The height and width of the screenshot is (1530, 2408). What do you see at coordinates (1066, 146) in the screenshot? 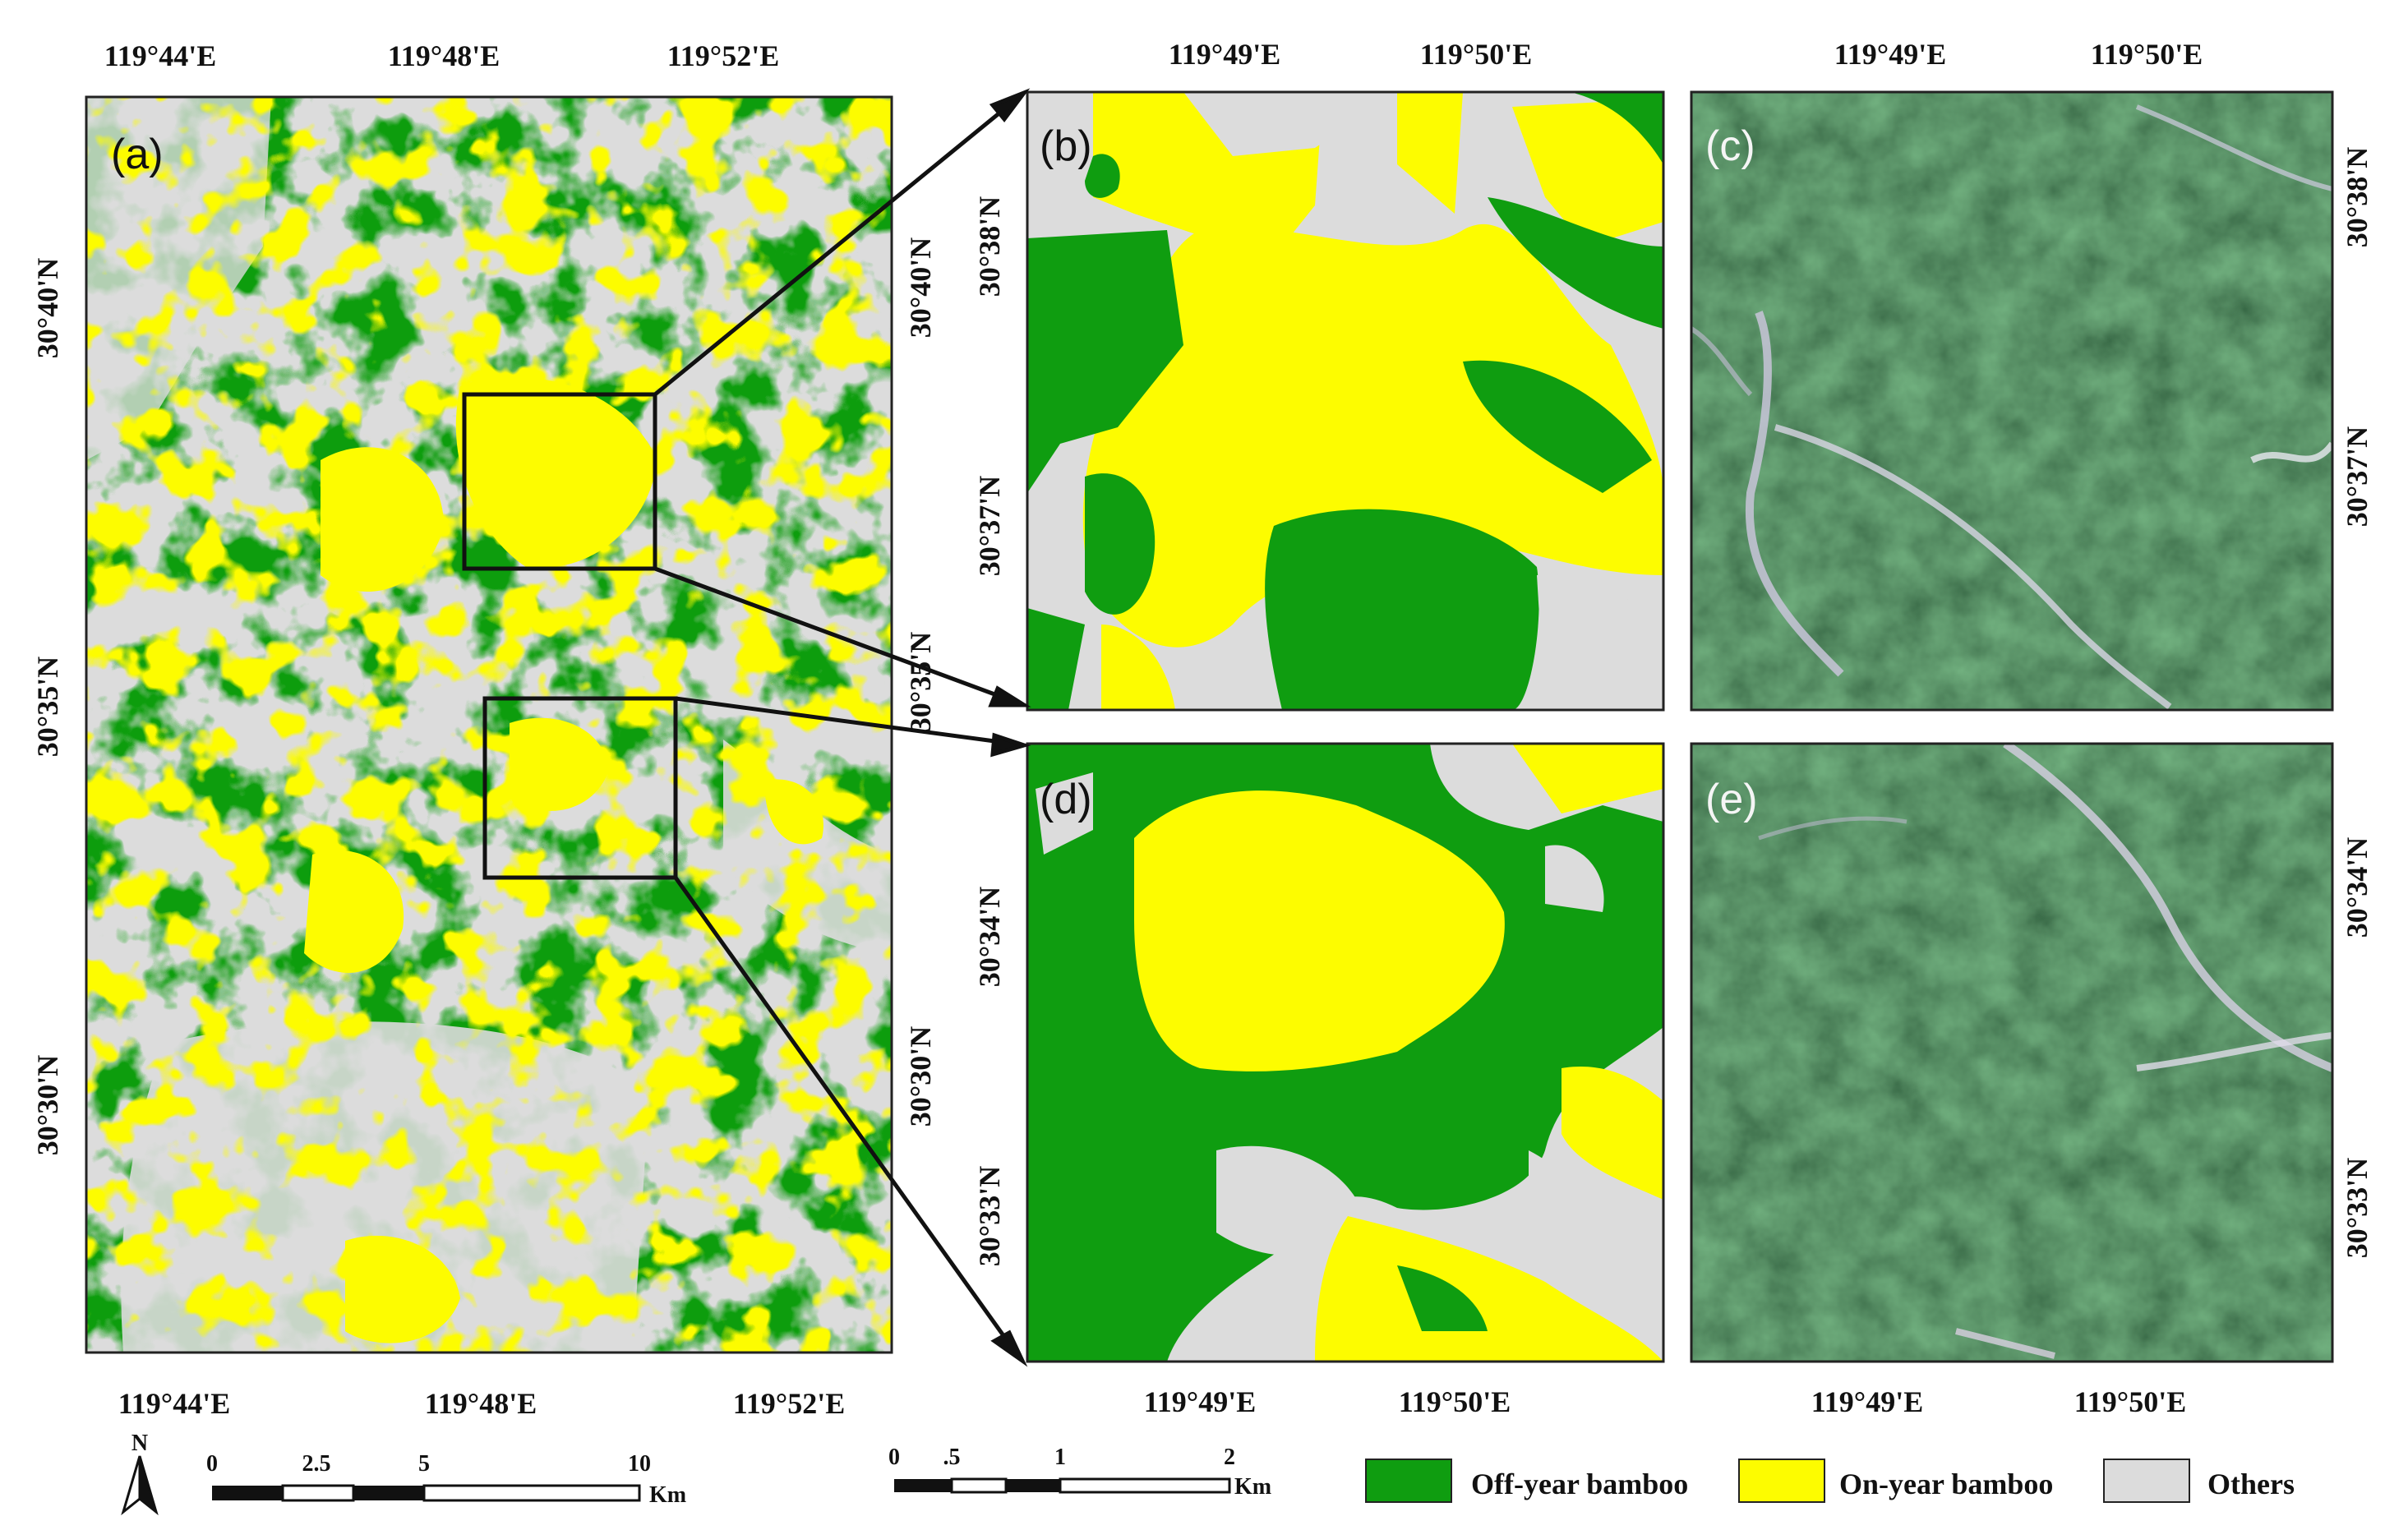
I see `panel-b-label: (b)` at bounding box center [1066, 146].